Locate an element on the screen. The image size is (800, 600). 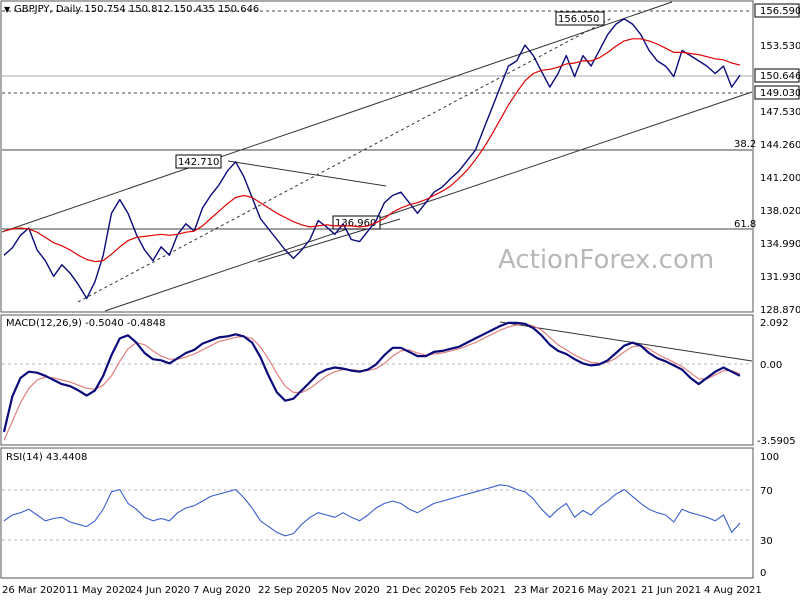
price-tick: 144.260 is located at coordinates (780, 145).